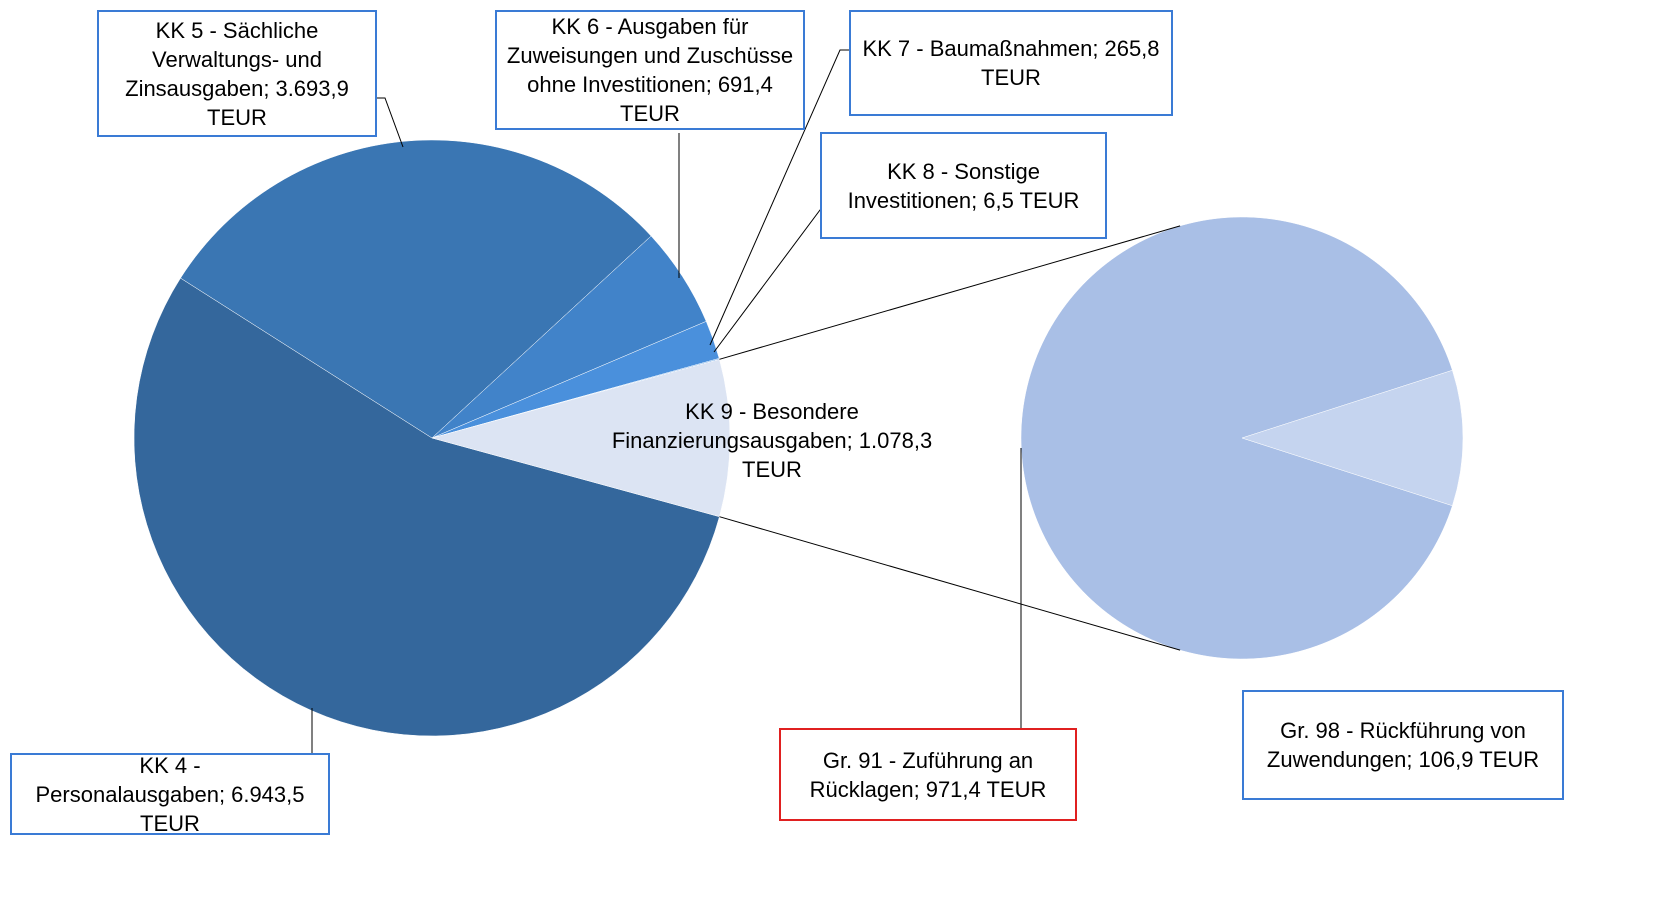 This screenshot has height=910, width=1665. I want to click on label-part: Gr. 91 - Zuführung an Rücklagen;, so click(921, 774).